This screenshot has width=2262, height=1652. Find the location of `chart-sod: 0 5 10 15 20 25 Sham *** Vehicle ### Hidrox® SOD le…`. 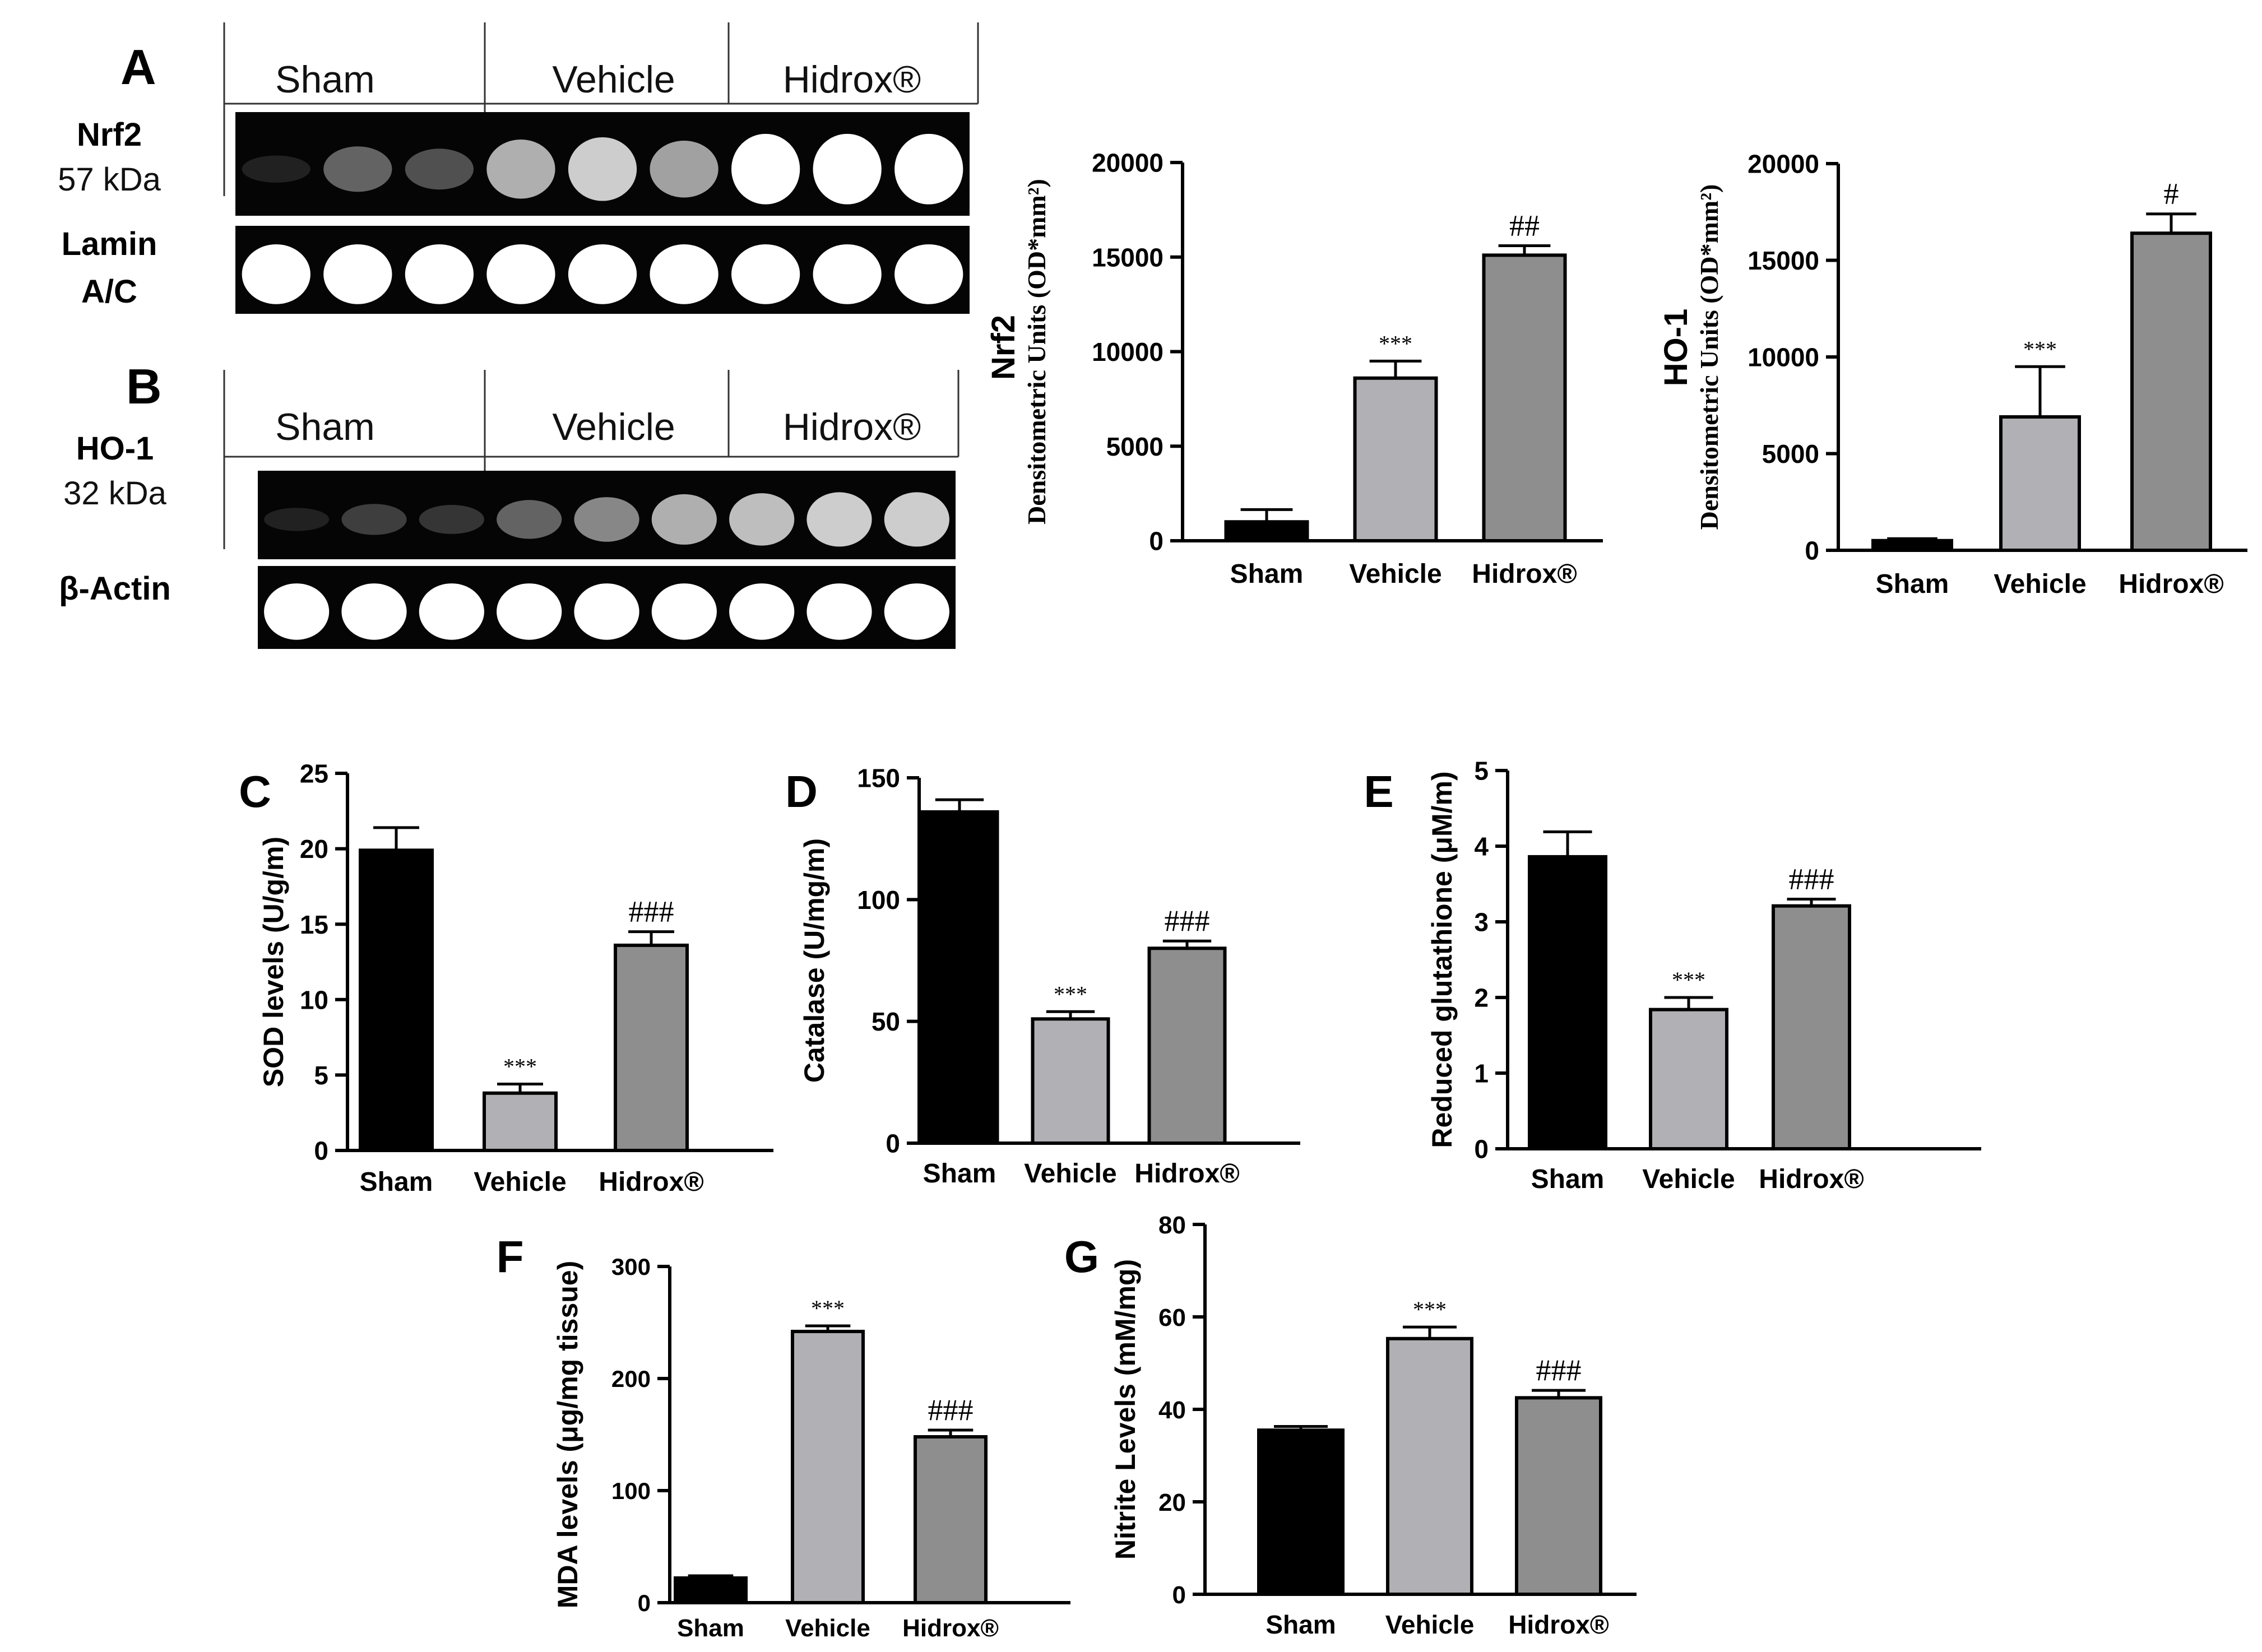

chart-sod: 0 5 10 15 20 25 Sham *** Vehicle ### Hidrox® SOD le… is located at coordinates (506, 978).